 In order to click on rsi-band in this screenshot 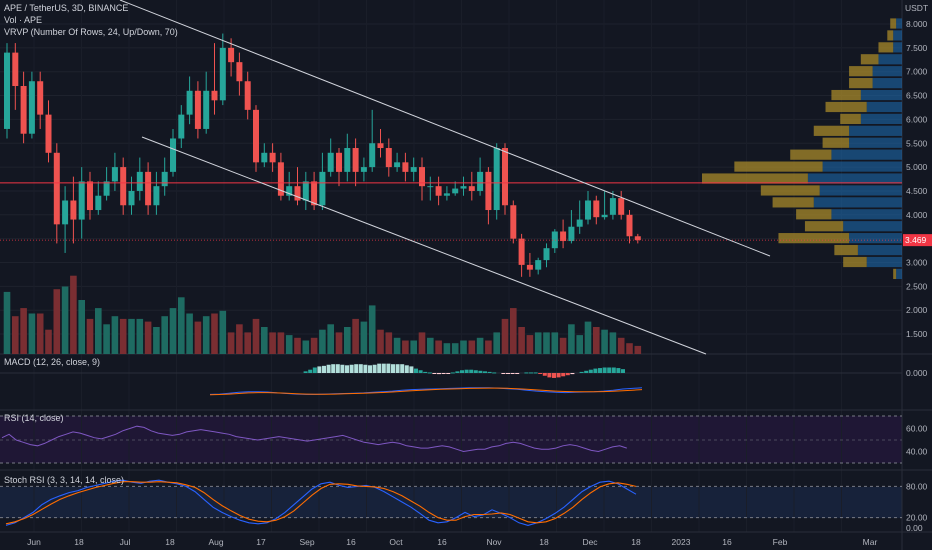, I will do `click(451, 439)`.